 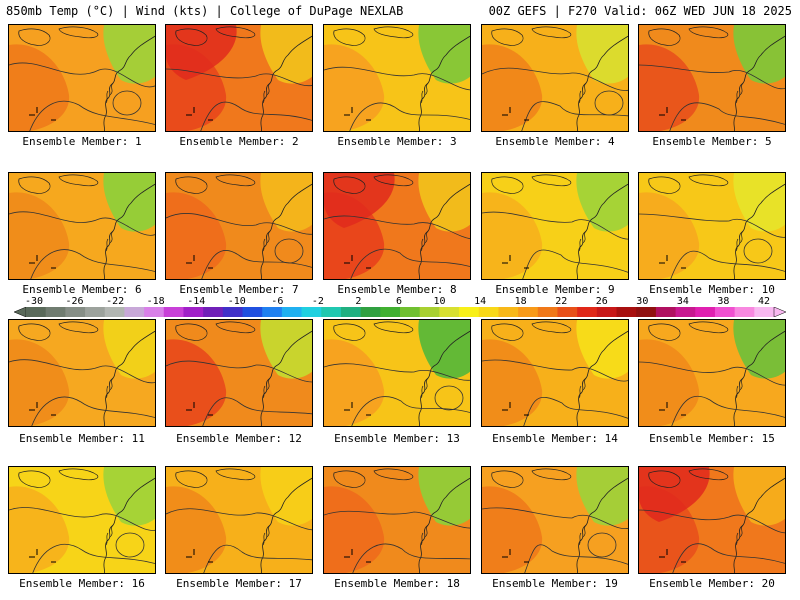 I want to click on member-label: Ensemble Member: 17, so click(x=239, y=583).